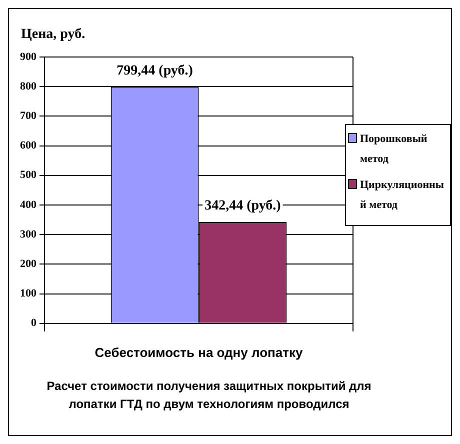  What do you see at coordinates (28, 204) in the screenshot?
I see `y-tick-label: 400` at bounding box center [28, 204].